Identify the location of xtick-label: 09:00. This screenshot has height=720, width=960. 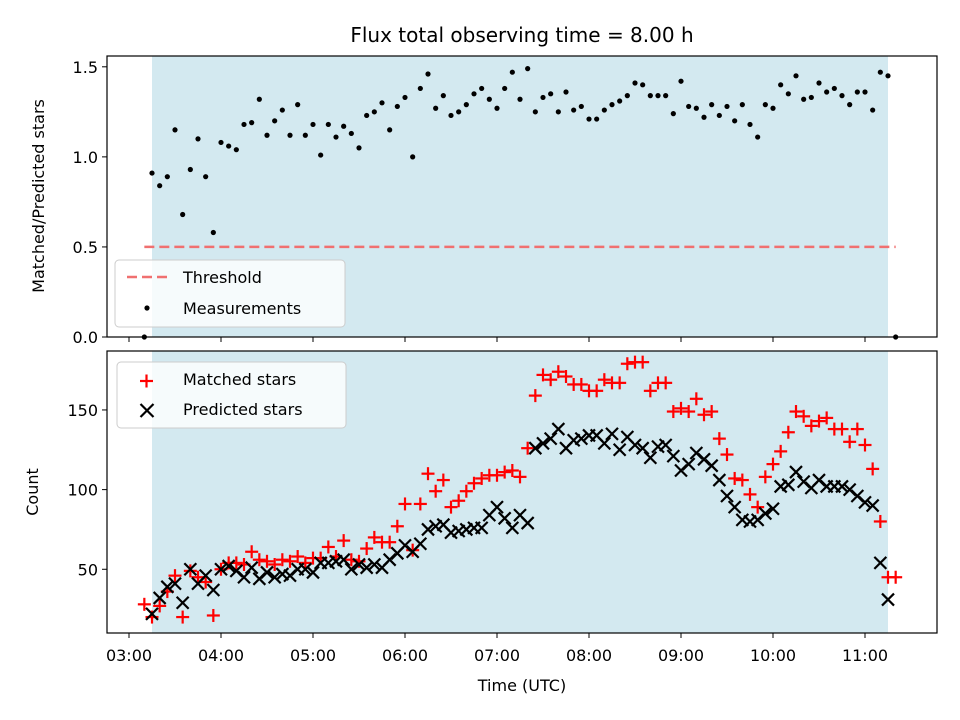
(681, 655).